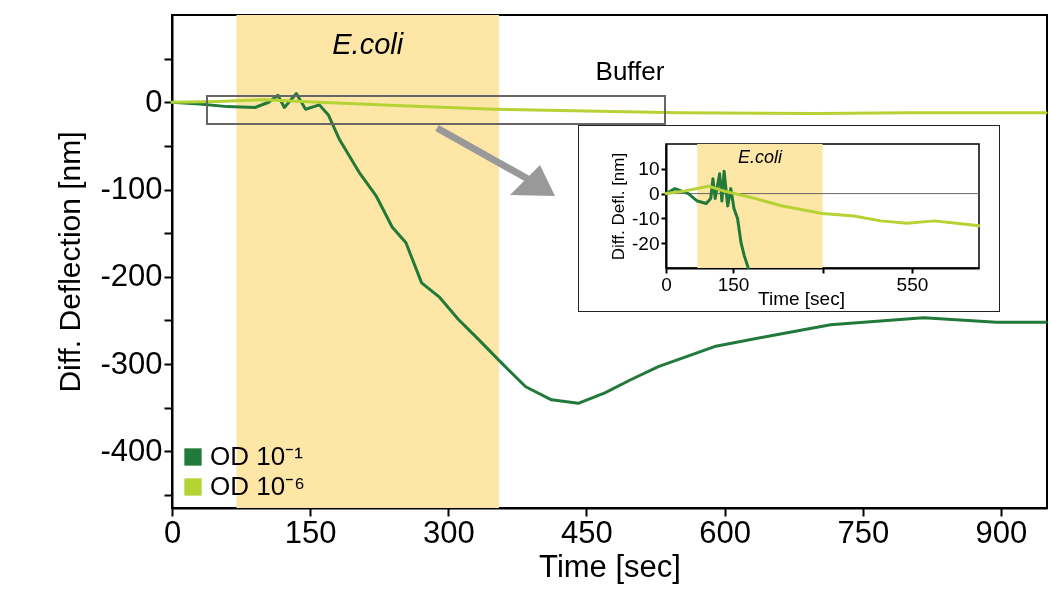 Image resolution: width=1051 pixels, height=613 pixels. Describe the element at coordinates (131, 363) in the screenshot. I see `y-tick-label: -300` at that location.